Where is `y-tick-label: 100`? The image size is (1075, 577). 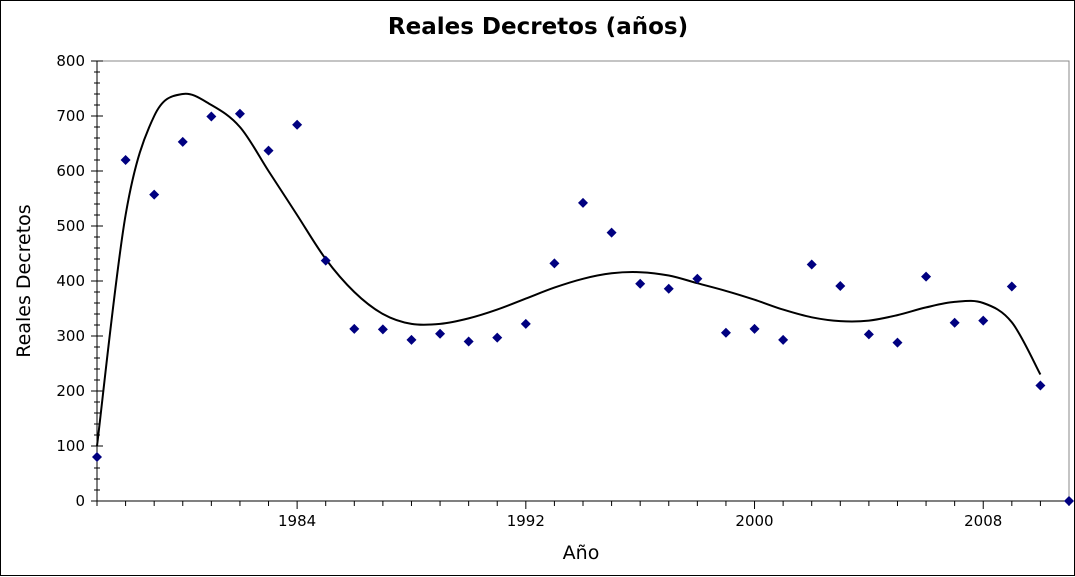 y-tick-label: 100 is located at coordinates (70, 446).